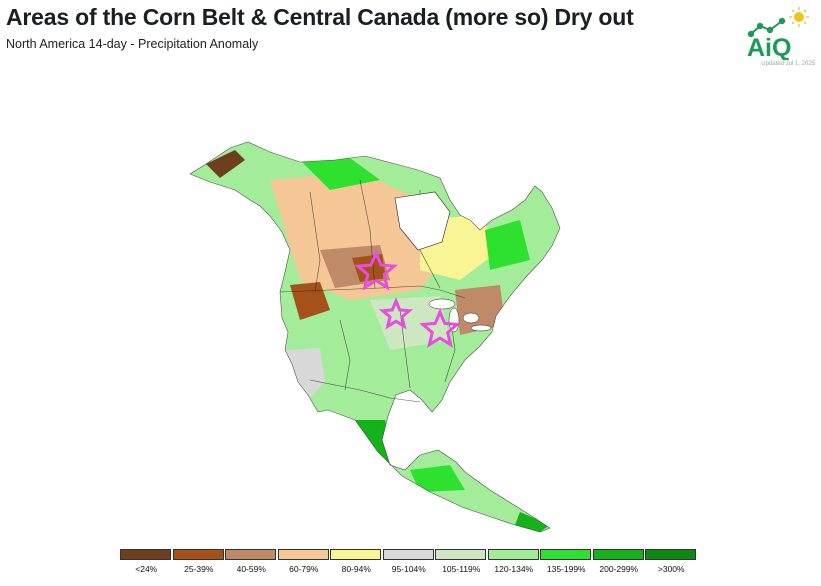 This screenshot has height=586, width=821. Describe the element at coordinates (769, 47) in the screenshot. I see `logo-text: AiQ` at that location.